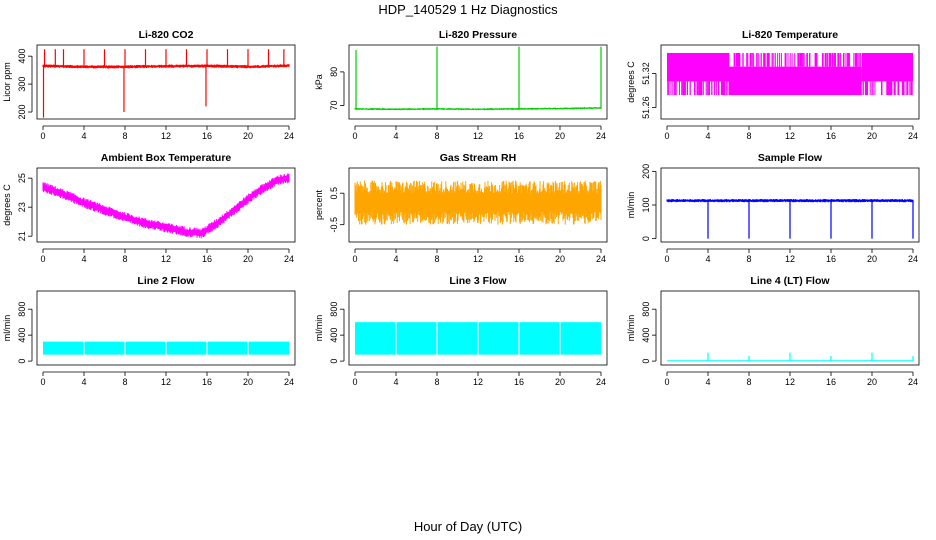 The height and width of the screenshot is (540, 936). I want to click on y-tick-label: 23, so click(22, 207).